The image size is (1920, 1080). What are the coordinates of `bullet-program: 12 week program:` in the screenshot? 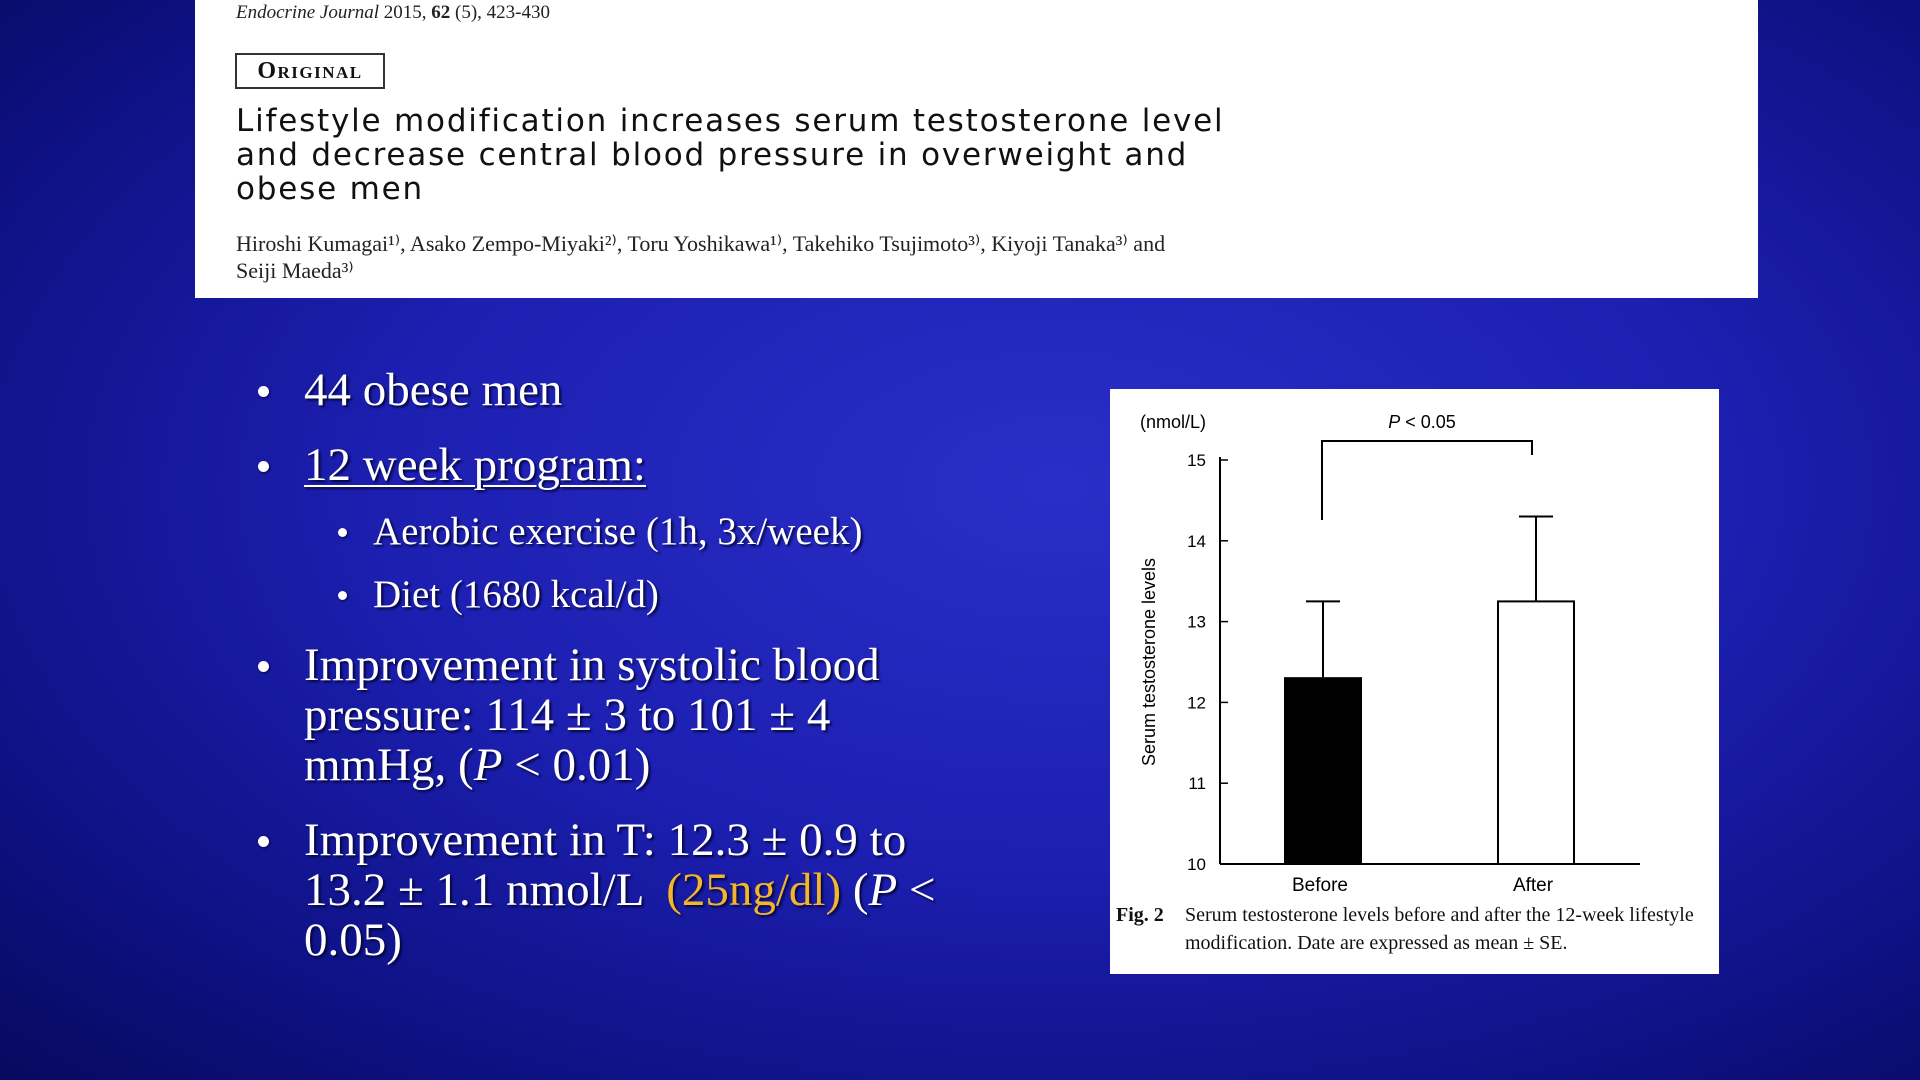 It's located at (475, 465).